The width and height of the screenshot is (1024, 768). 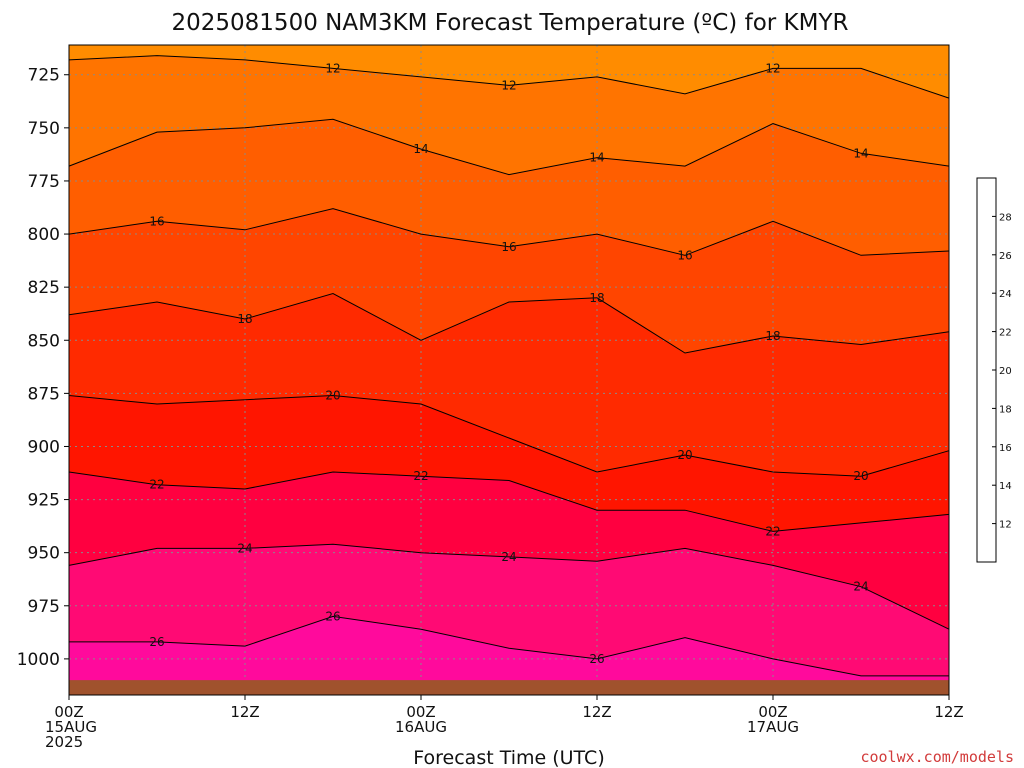 I want to click on contour-label-22-2: 22, so click(x=420, y=476).